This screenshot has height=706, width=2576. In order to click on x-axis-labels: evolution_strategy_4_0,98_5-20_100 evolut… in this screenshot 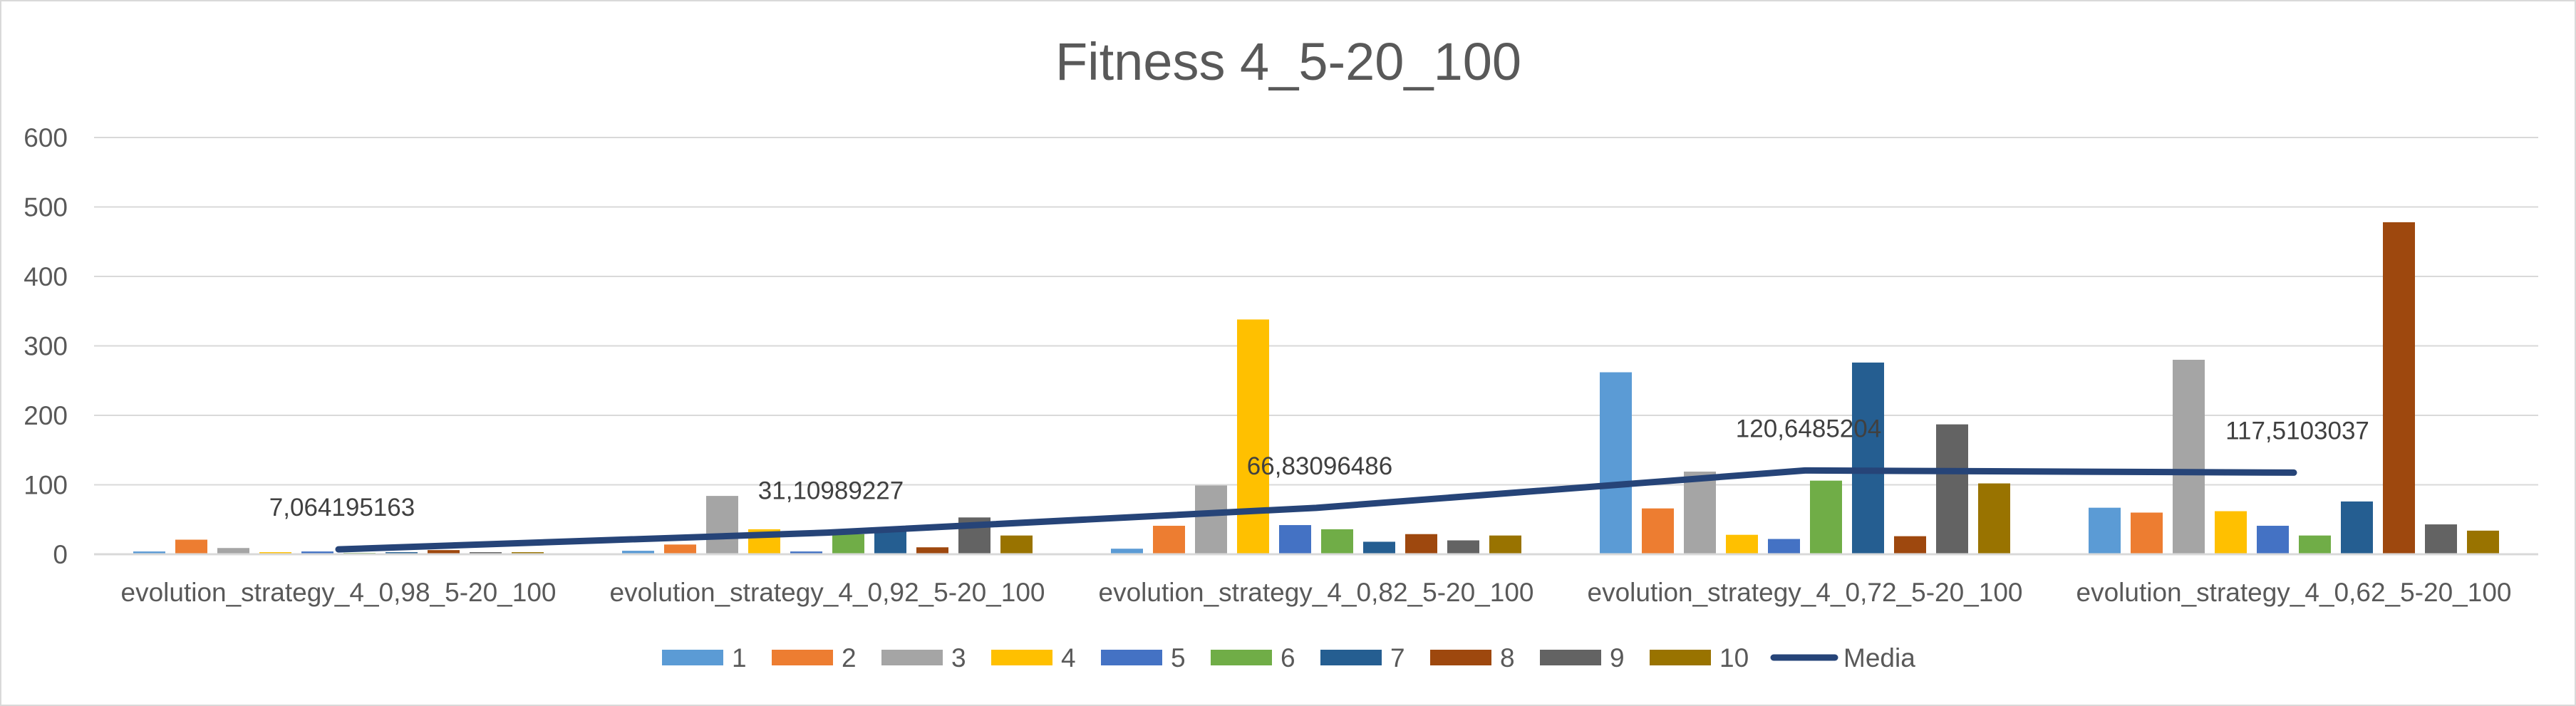, I will do `click(1317, 592)`.